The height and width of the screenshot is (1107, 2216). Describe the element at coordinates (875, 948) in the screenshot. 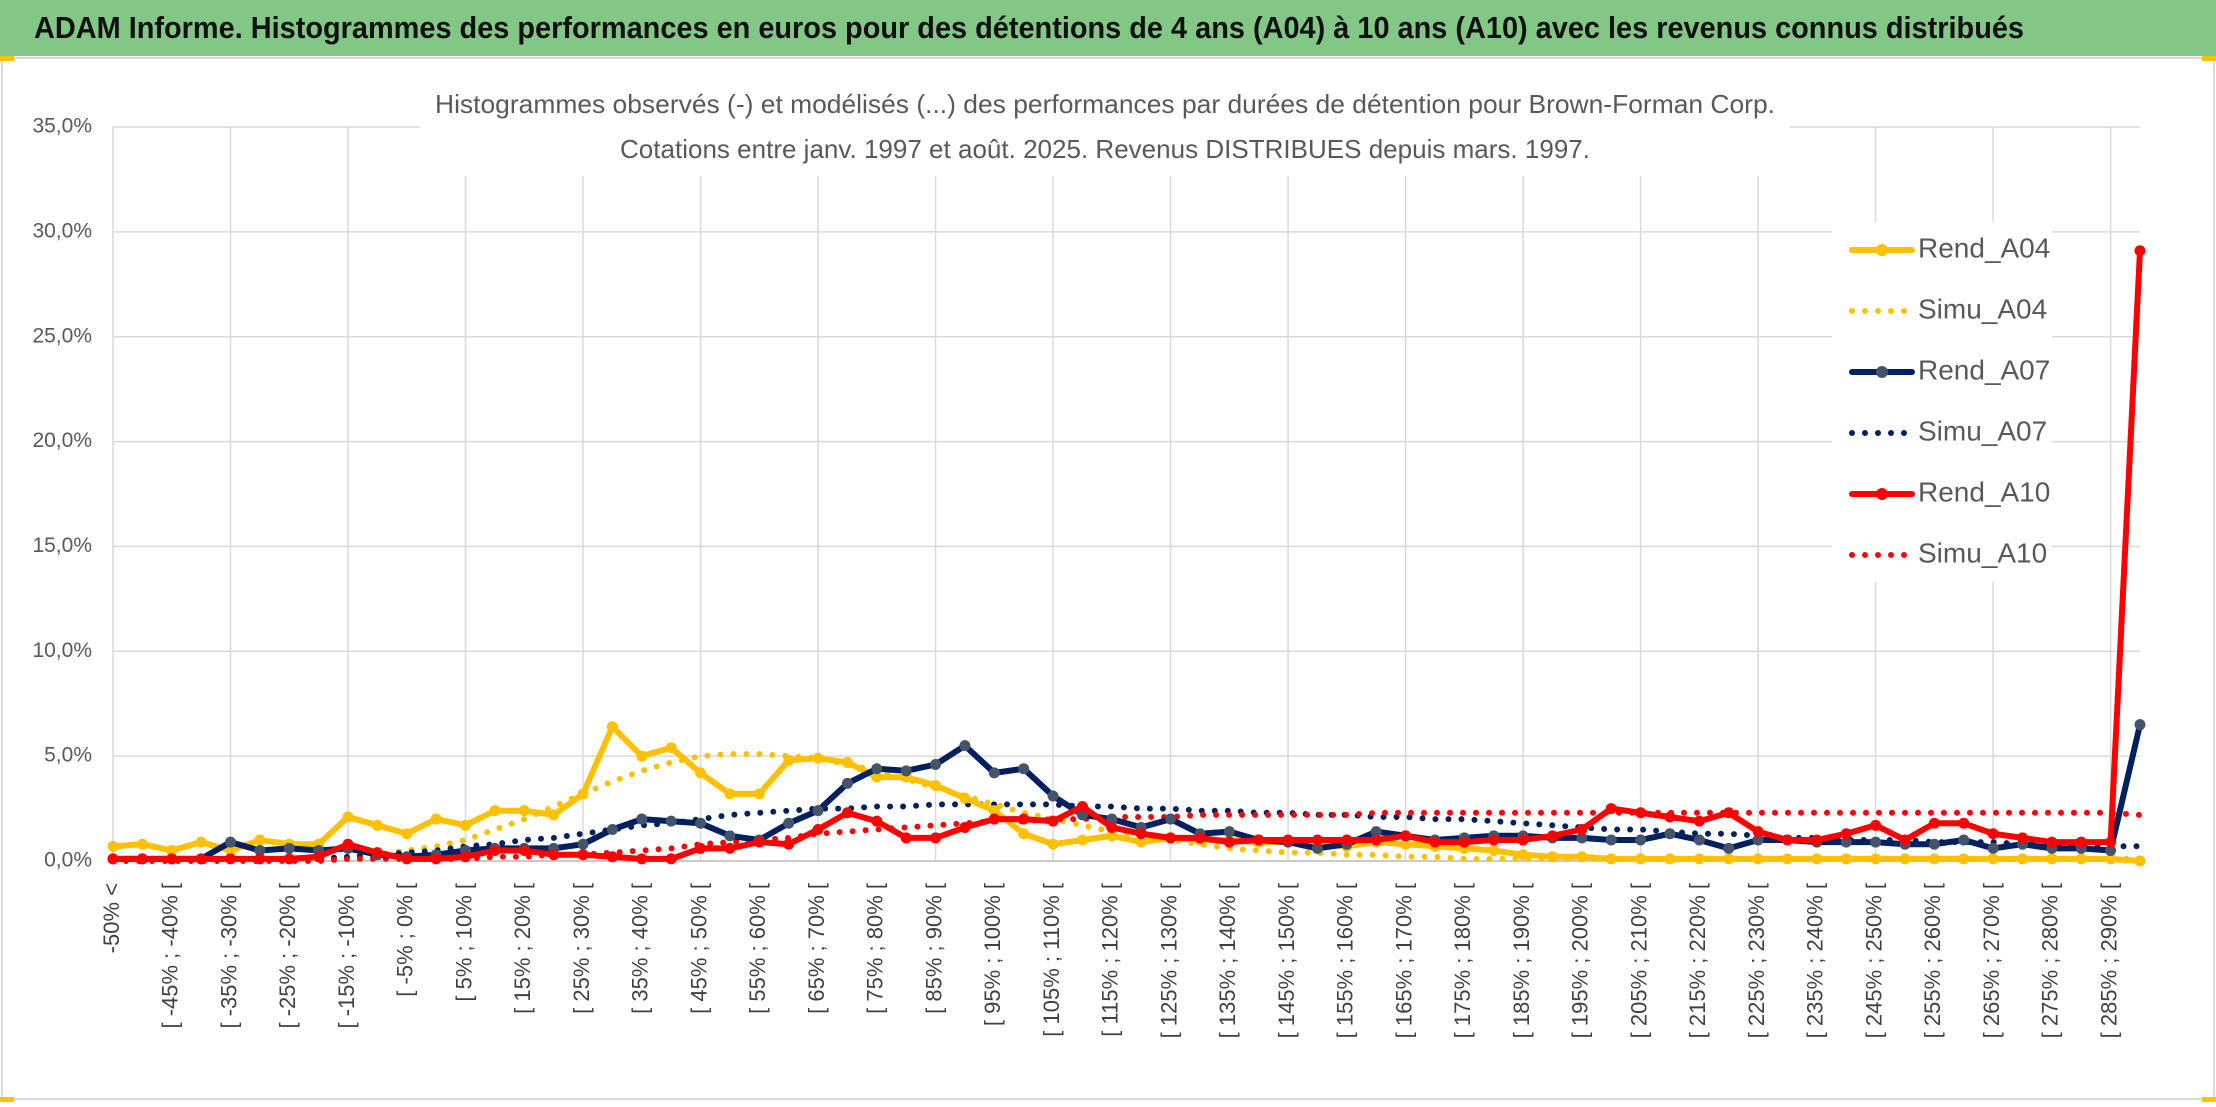

I see `x-tick-label: [ 75% ; 80% [` at that location.